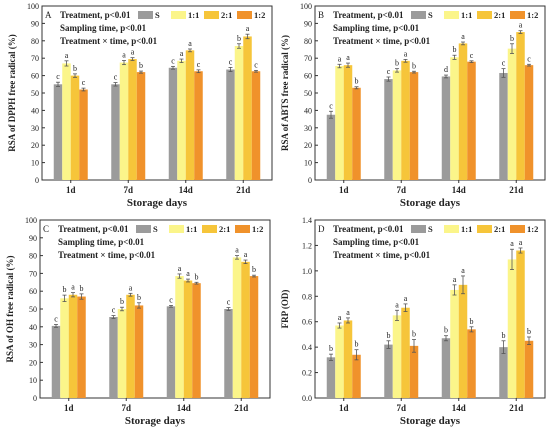  I want to click on legend-label: 1:2, so click(532, 229).